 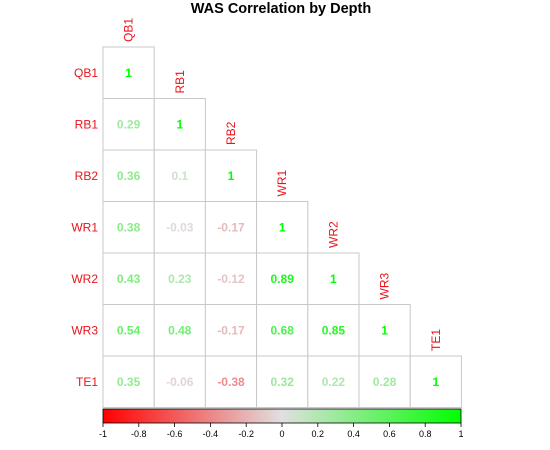 What do you see at coordinates (435, 382) in the screenshot?
I see `value-label-te1-te1: 1` at bounding box center [435, 382].